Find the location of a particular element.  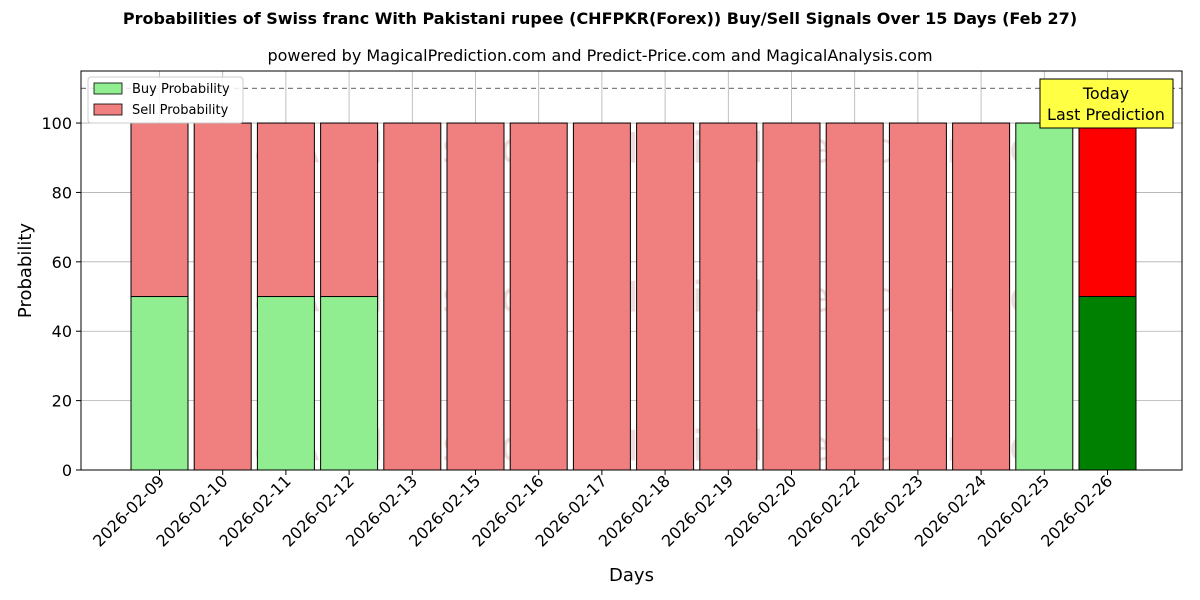

y-tick-label: 20 is located at coordinates (62, 401).